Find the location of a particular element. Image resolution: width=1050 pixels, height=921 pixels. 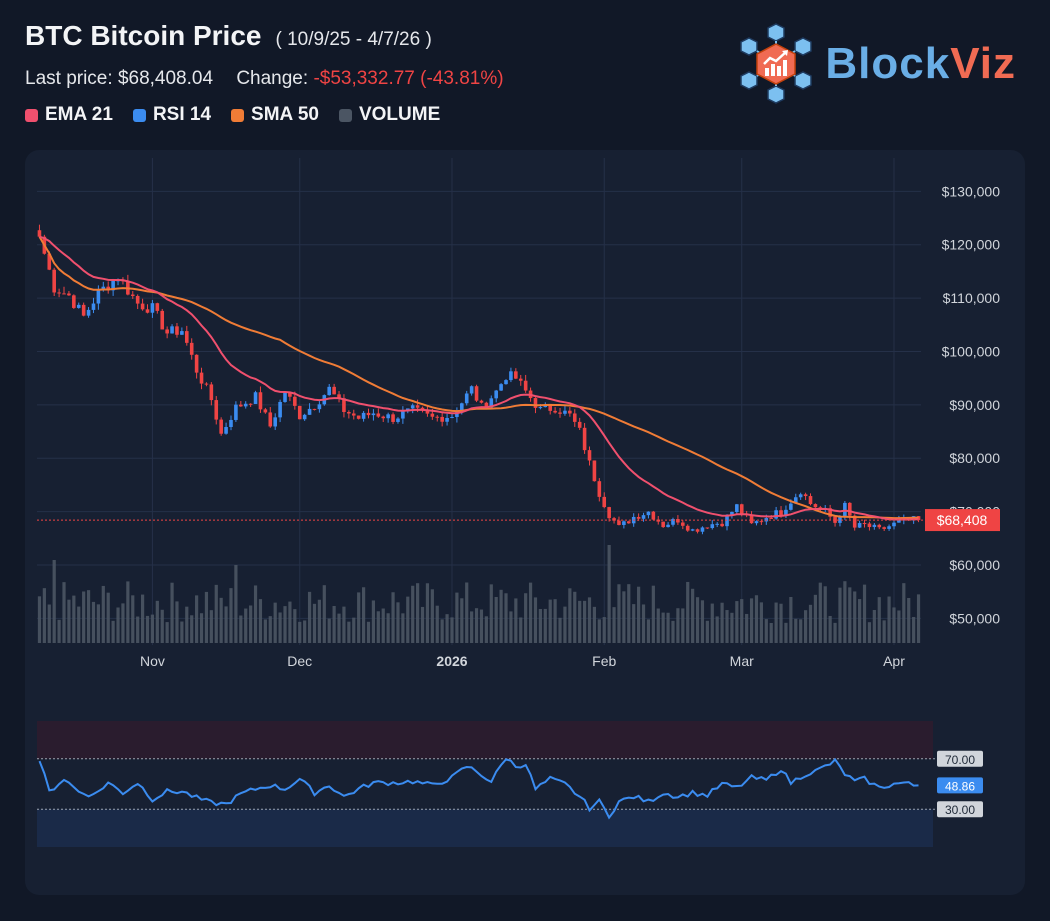

rsi-level-tag-bg is located at coordinates (960, 758).